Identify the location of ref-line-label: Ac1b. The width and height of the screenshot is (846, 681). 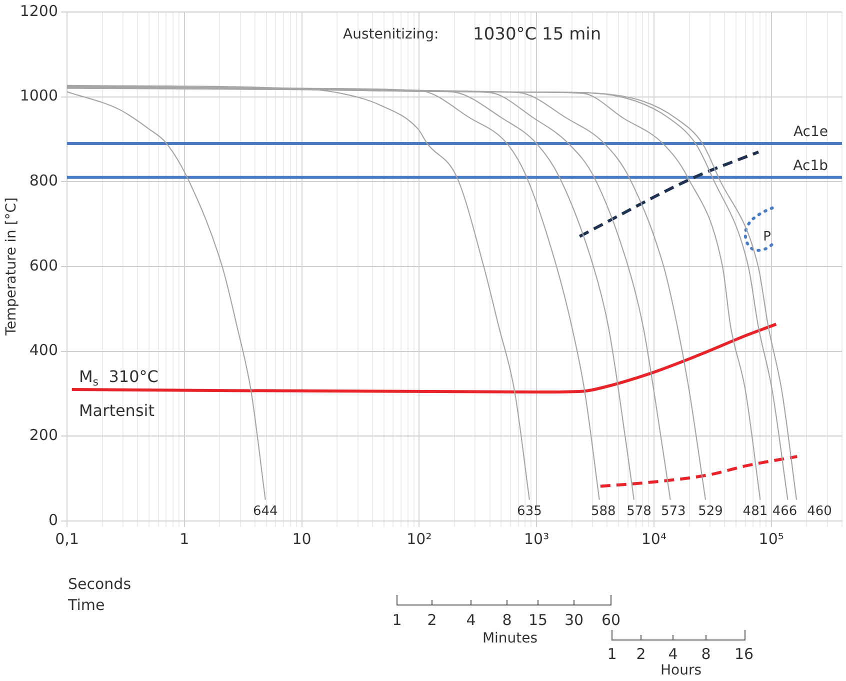
(810, 166).